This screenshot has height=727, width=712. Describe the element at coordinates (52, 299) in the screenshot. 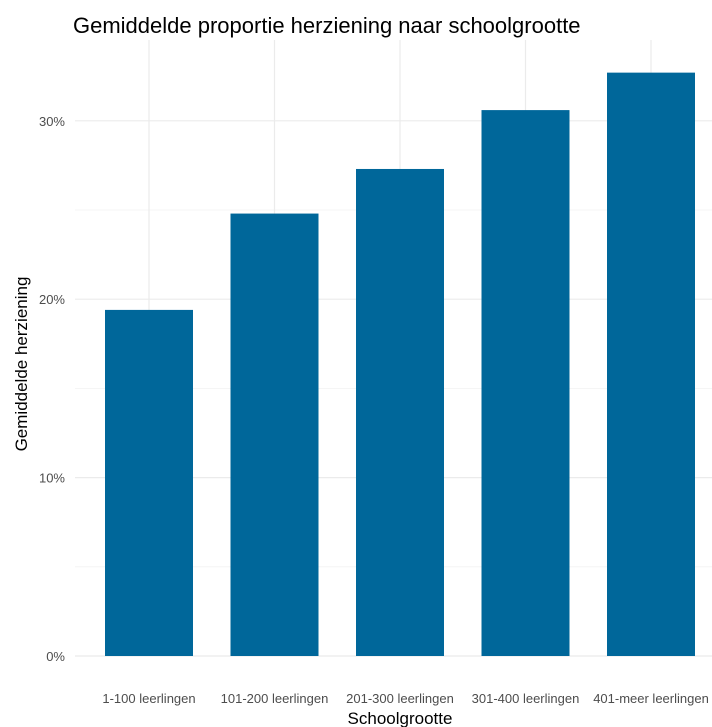

I see `y-tick-label: 20%` at that location.